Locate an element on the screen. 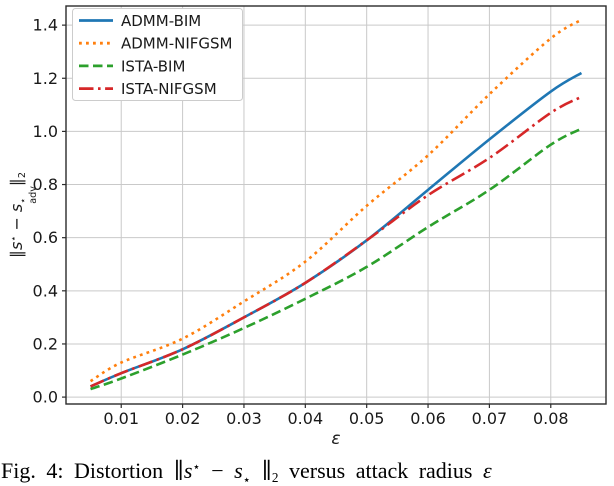  y-tick-label: 0.6 is located at coordinates (45, 237).